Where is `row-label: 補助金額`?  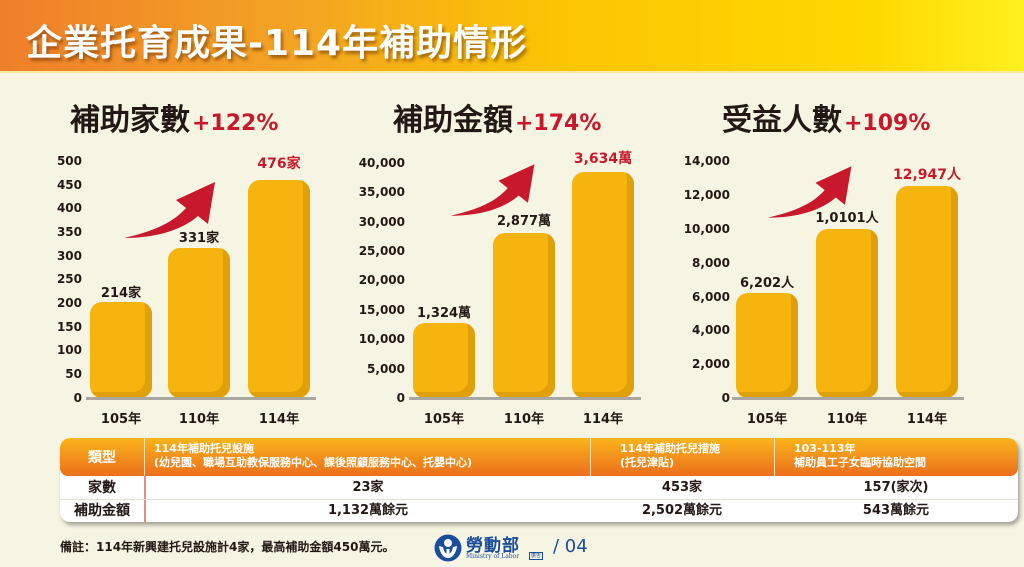
row-label: 補助金額 is located at coordinates (102, 511).